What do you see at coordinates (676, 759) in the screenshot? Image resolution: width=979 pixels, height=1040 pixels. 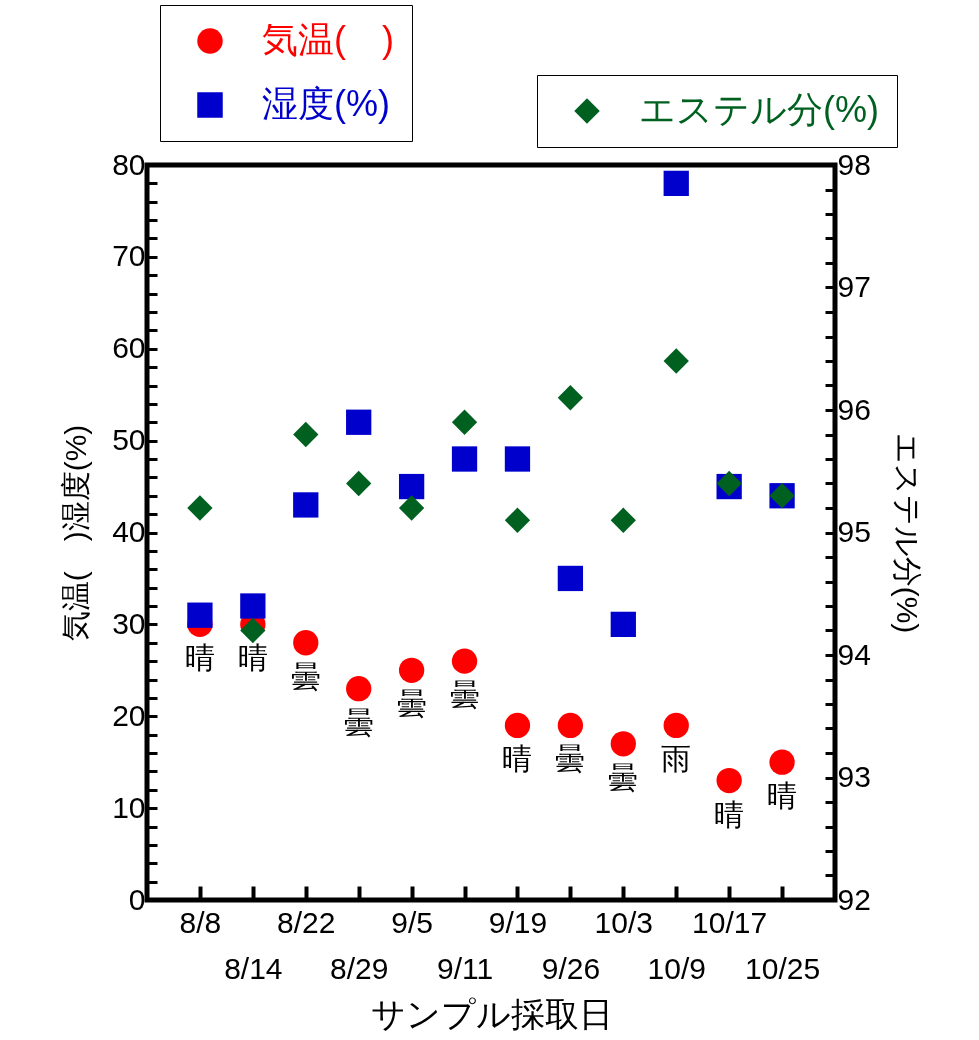 I see `annotation: 雨` at bounding box center [676, 759].